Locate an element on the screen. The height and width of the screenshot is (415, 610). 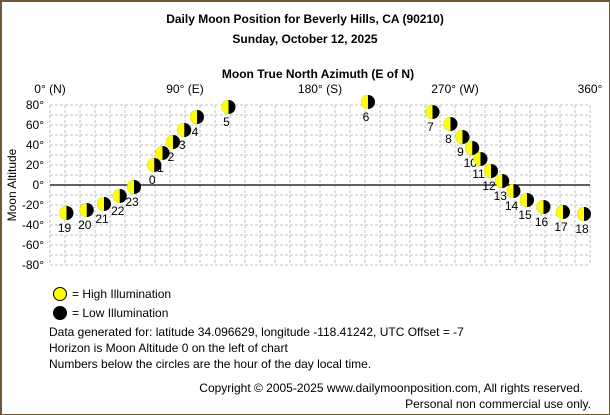
legend-high-swatch is located at coordinates (60, 294).